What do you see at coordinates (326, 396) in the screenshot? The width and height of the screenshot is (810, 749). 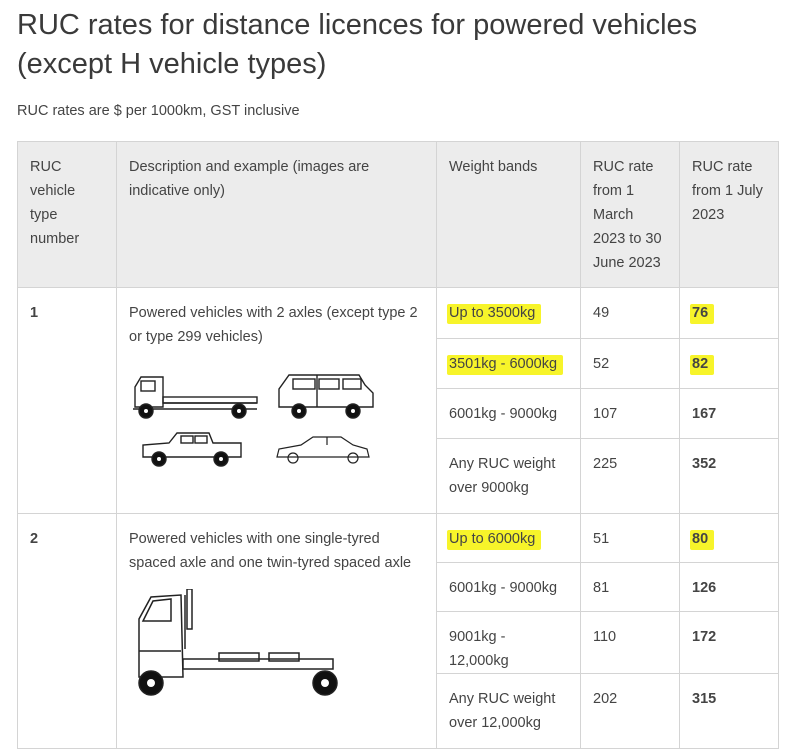 I see `van-icon` at bounding box center [326, 396].